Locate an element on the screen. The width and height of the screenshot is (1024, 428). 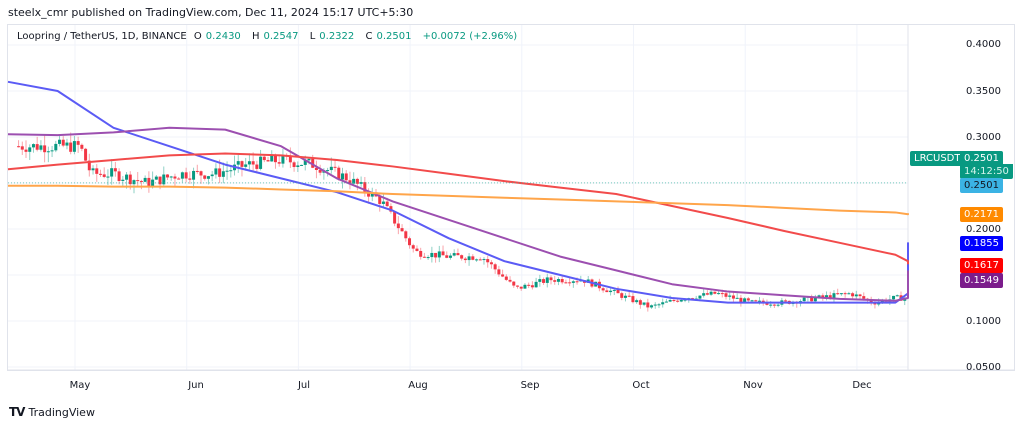
price-tick: 0.1000 is located at coordinates (983, 321).